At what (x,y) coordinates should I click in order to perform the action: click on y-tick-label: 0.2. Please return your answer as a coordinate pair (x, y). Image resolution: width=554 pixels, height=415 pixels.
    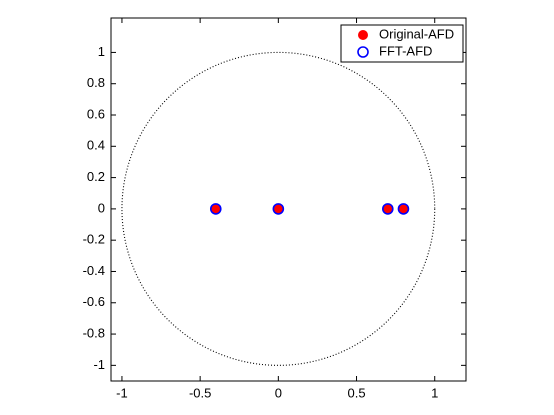
    Looking at the image, I should click on (96, 176).